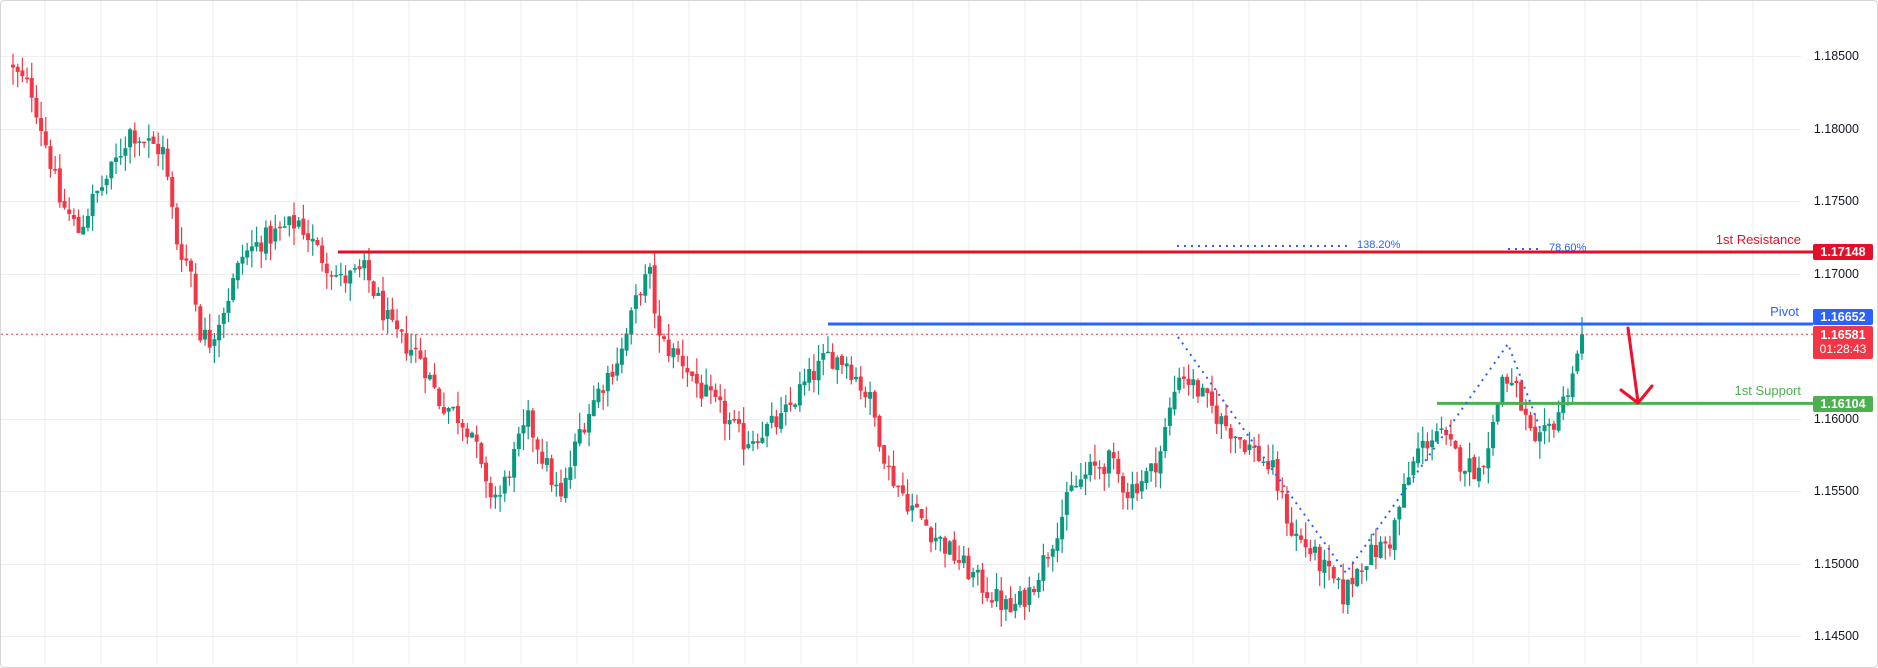  Describe the element at coordinates (1836, 56) in the screenshot. I see `price-axis-tick: 1.18500` at that location.